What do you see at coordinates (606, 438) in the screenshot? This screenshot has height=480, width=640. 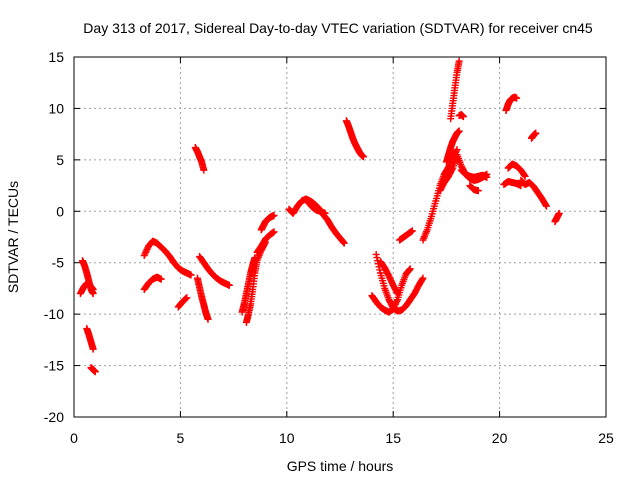 I see `x-tick-label: 25` at bounding box center [606, 438].